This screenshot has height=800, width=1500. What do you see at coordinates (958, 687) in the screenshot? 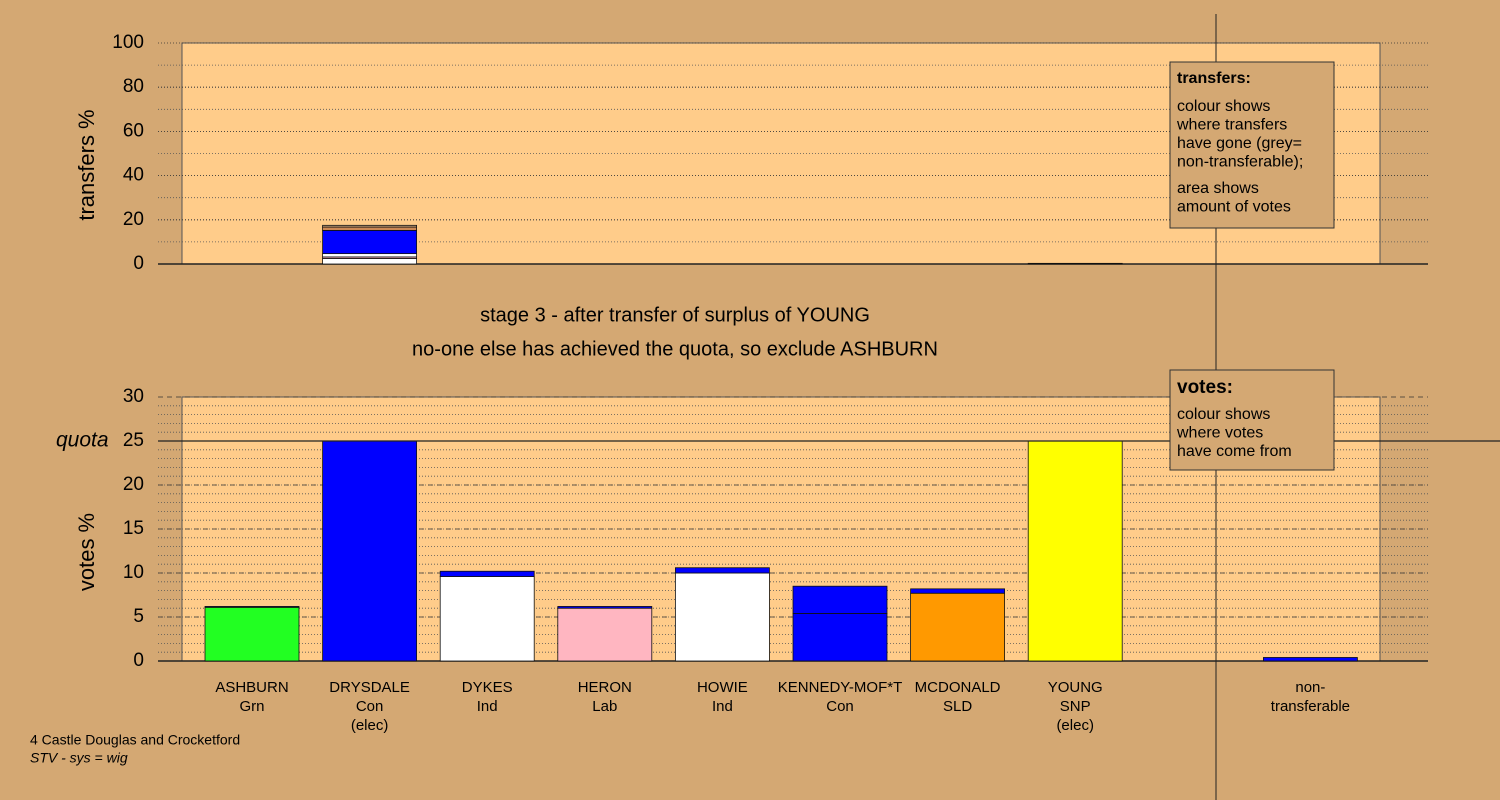
I see `x-tick-label: MCDONALD` at bounding box center [958, 687].